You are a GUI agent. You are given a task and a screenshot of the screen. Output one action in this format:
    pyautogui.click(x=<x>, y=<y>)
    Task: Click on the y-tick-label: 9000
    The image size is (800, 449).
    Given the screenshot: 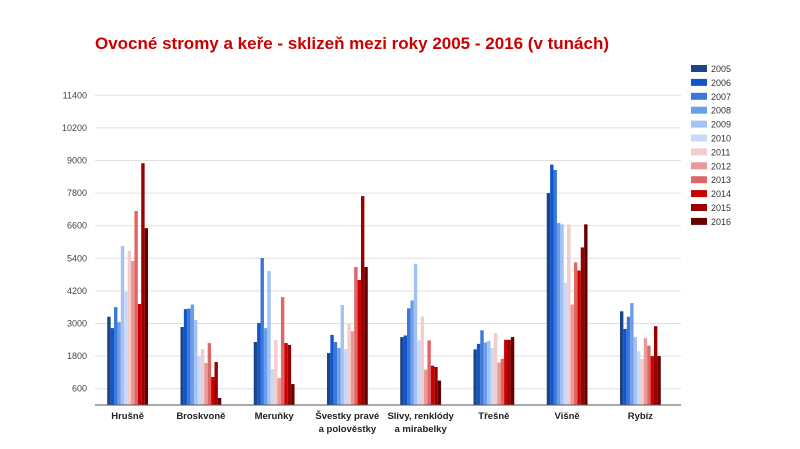 What is the action you would take?
    pyautogui.click(x=77, y=161)
    